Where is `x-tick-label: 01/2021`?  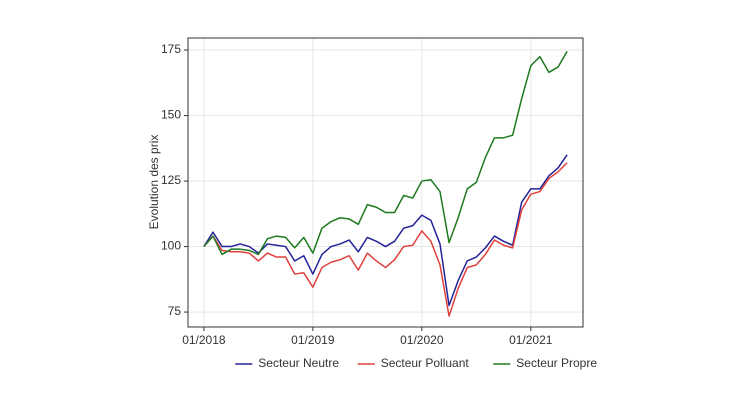 x-tick-label: 01/2021 is located at coordinates (531, 340).